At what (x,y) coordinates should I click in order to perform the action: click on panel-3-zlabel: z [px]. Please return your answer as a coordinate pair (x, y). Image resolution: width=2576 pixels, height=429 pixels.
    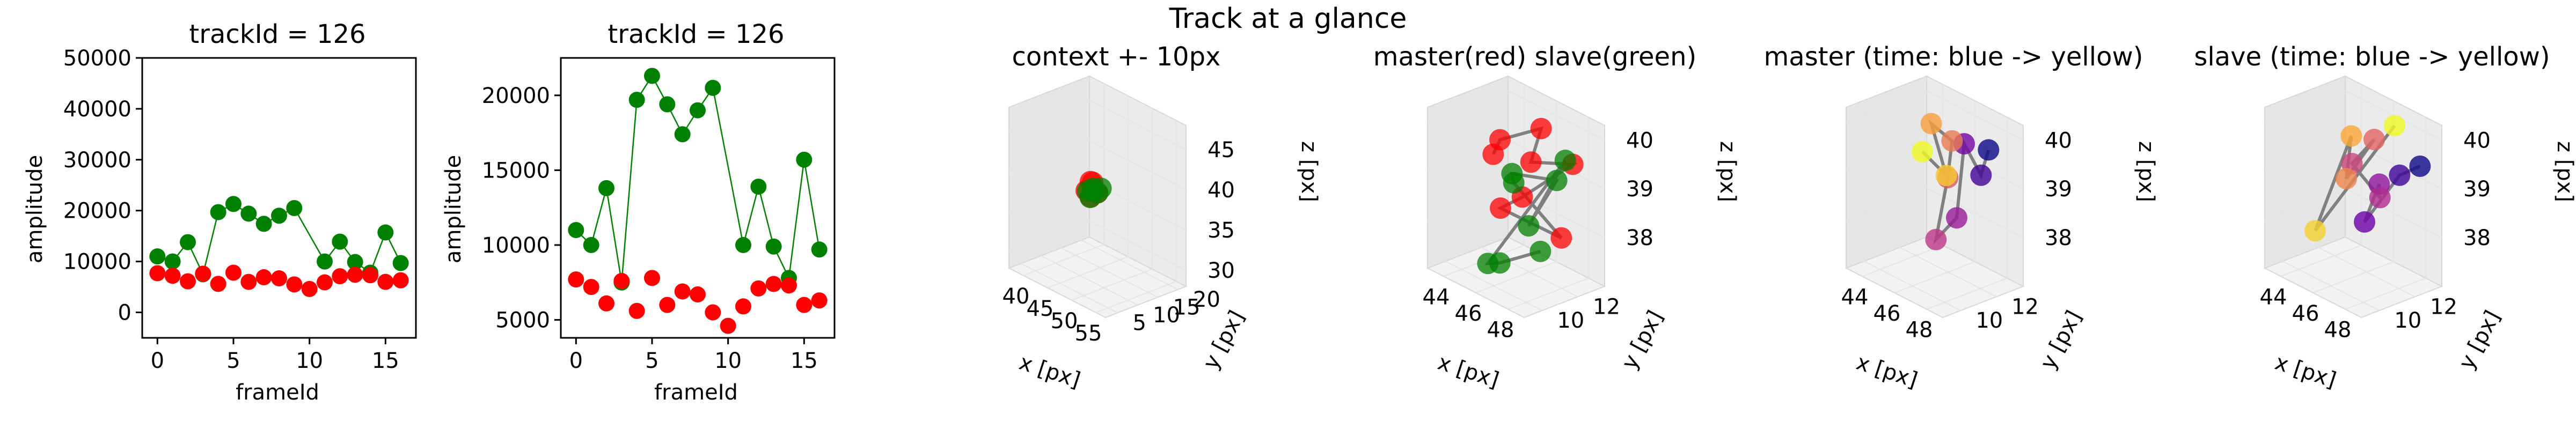
    Looking at the image, I should click on (1309, 171).